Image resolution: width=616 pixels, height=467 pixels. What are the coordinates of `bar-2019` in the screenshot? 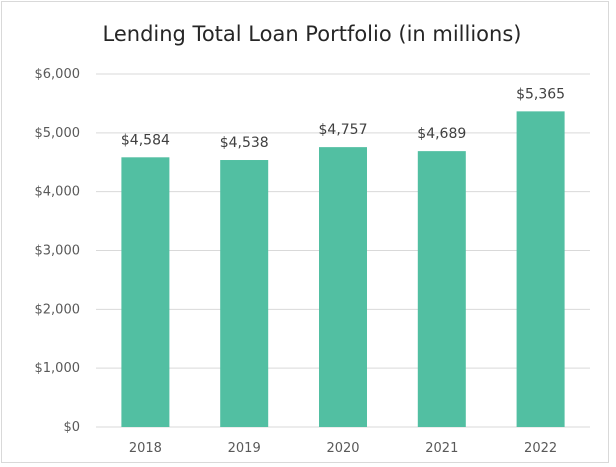 It's located at (244, 293).